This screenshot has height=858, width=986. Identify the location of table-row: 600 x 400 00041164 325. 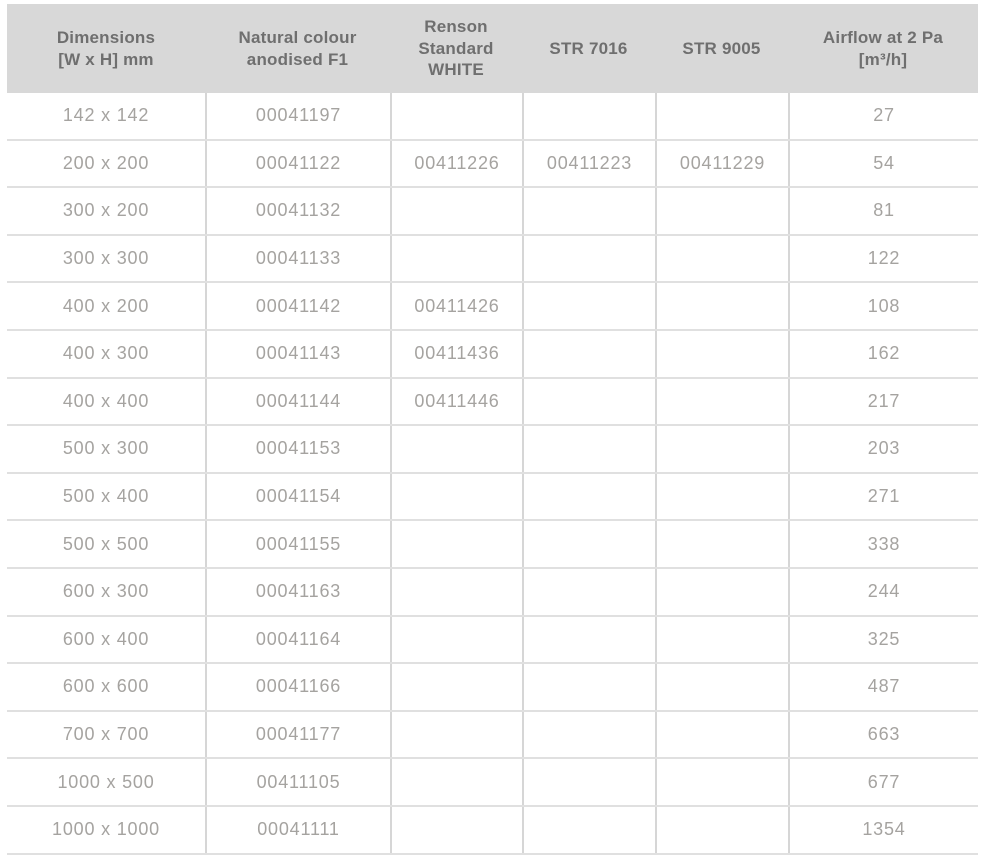
(492, 640).